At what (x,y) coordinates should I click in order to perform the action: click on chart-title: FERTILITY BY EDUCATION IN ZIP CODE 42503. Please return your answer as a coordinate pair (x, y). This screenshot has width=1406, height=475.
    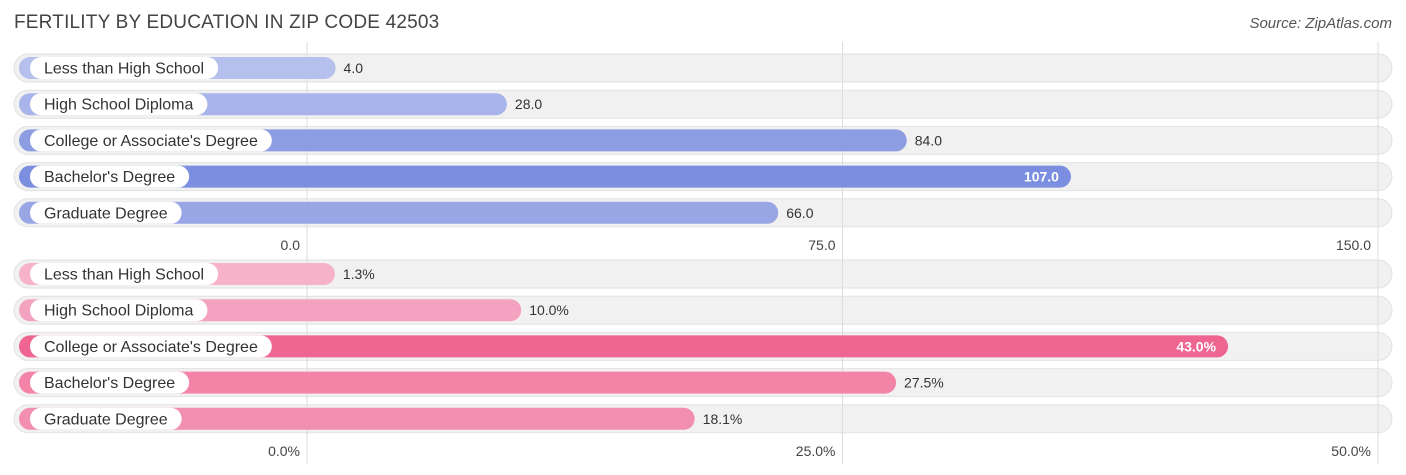
    Looking at the image, I should click on (227, 22).